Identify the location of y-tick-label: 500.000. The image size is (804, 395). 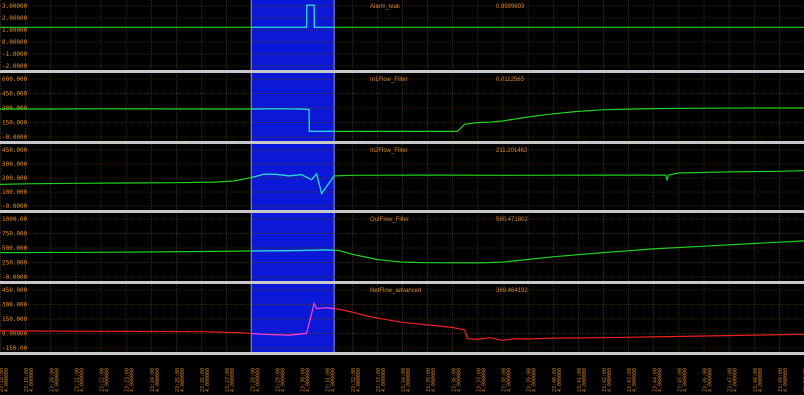
(15, 248).